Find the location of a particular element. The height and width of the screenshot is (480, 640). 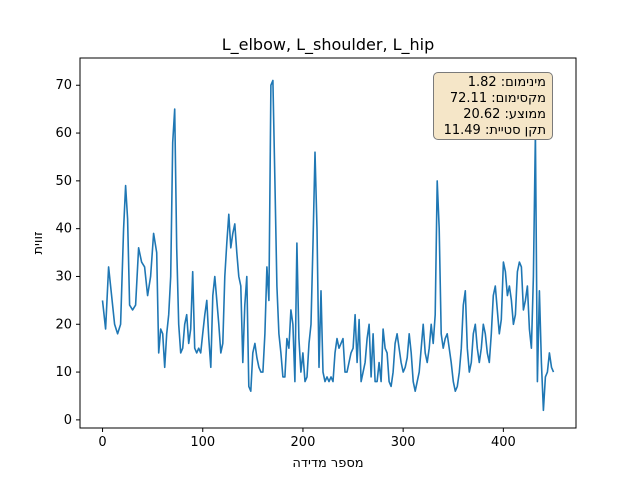

x-tick-label: 300 is located at coordinates (403, 442).